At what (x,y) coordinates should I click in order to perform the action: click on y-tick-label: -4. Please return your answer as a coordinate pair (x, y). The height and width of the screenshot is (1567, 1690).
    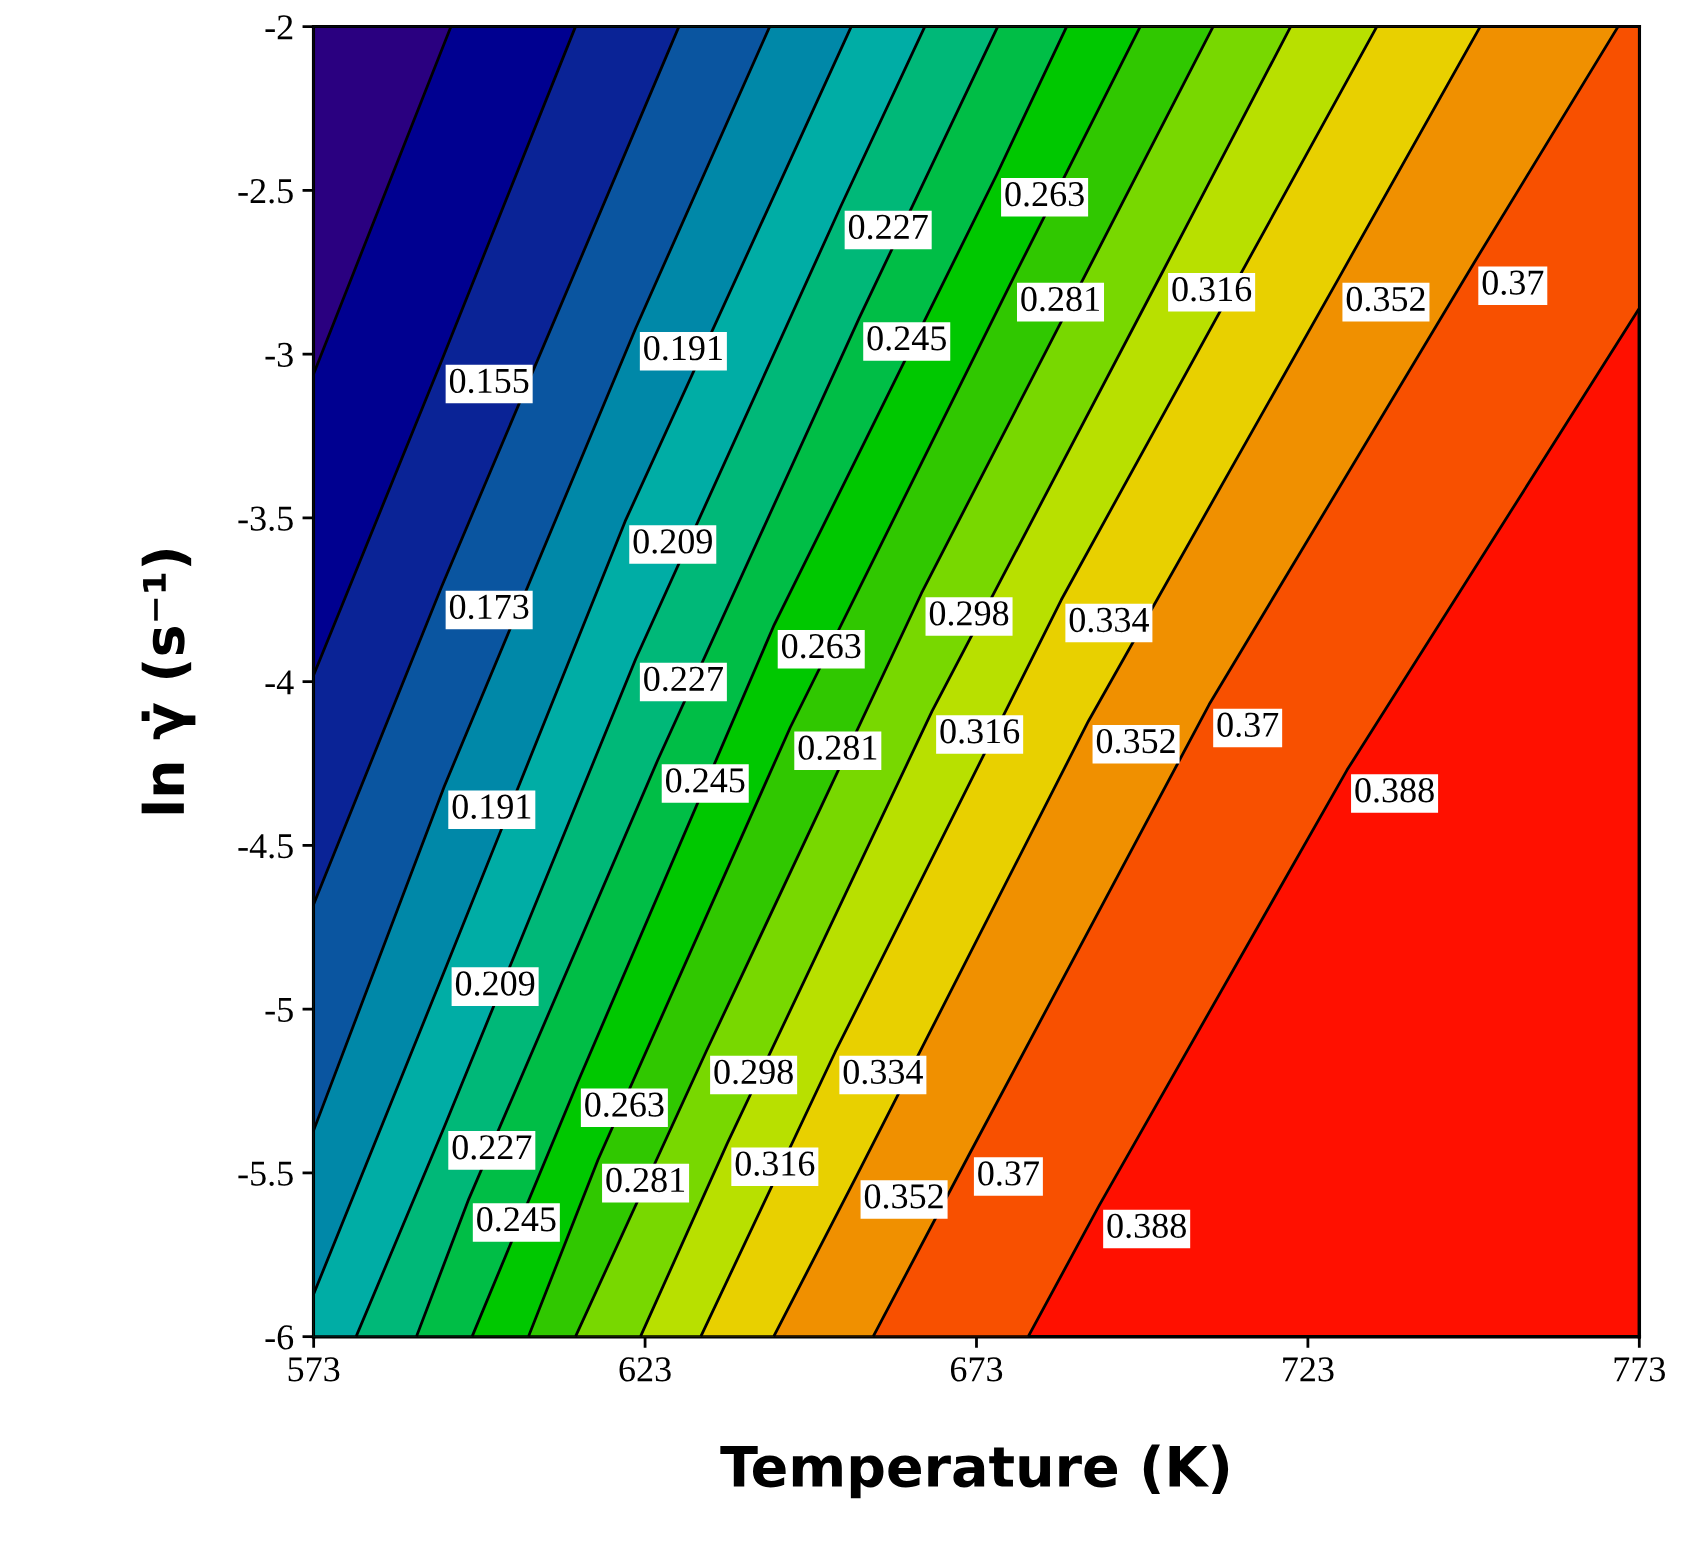
    Looking at the image, I should click on (279, 682).